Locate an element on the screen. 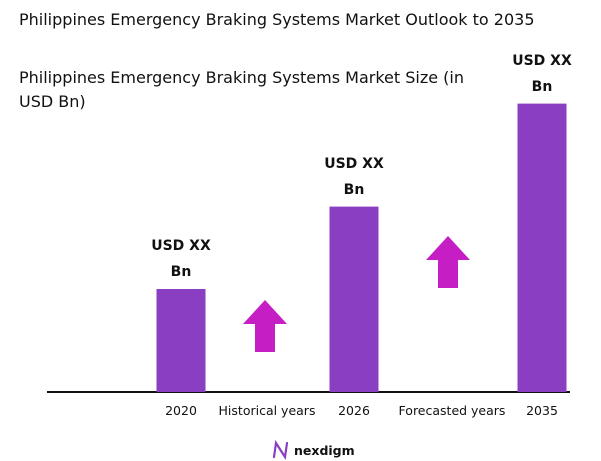  logo-icon is located at coordinates (280, 450).